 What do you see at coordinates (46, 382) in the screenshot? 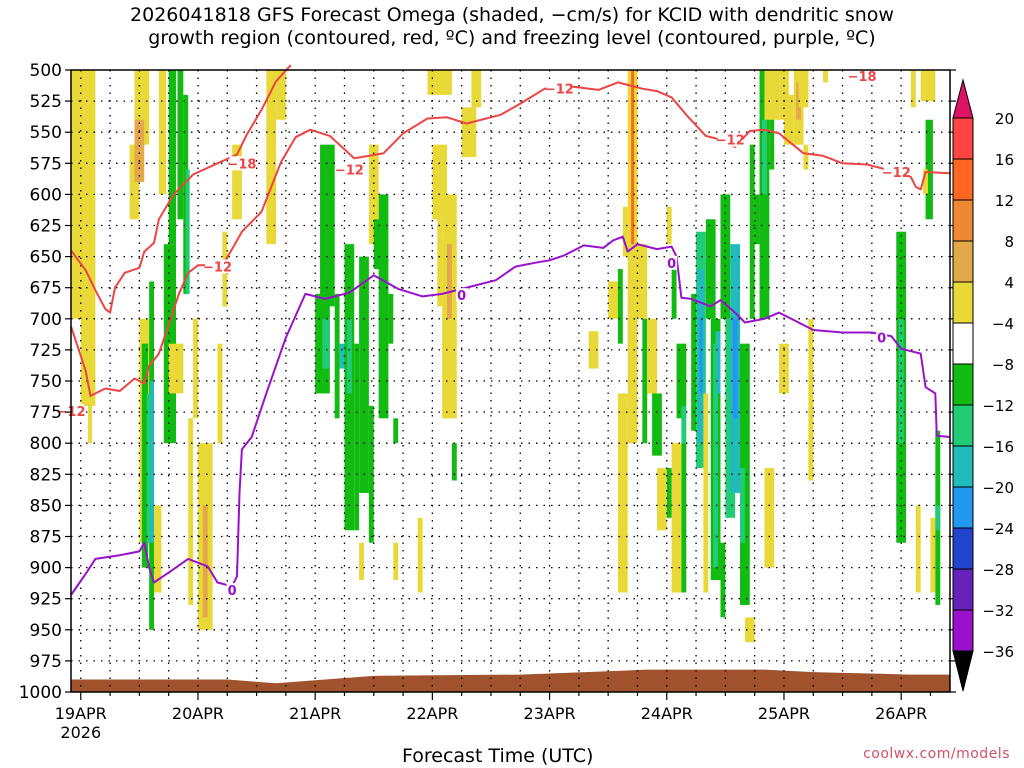
I see `y-tick-label: 750` at bounding box center [46, 382].